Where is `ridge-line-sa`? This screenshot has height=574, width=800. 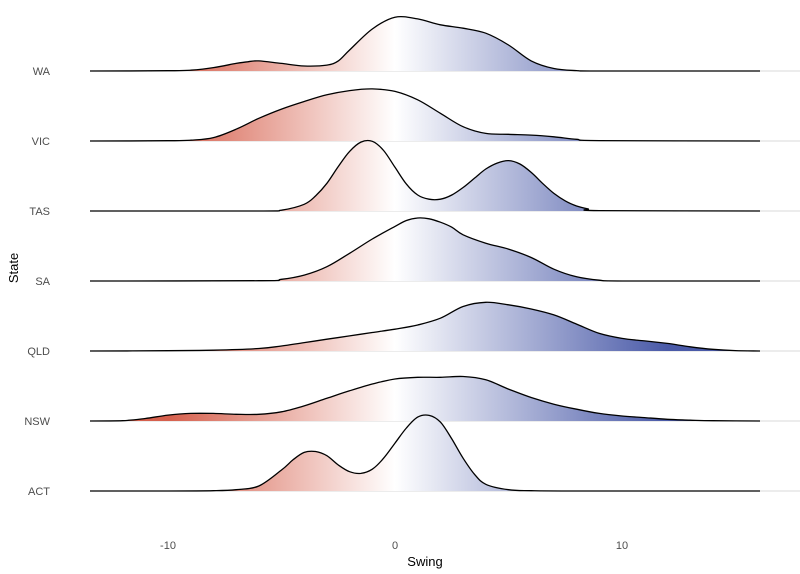 ridge-line-sa is located at coordinates (424, 249).